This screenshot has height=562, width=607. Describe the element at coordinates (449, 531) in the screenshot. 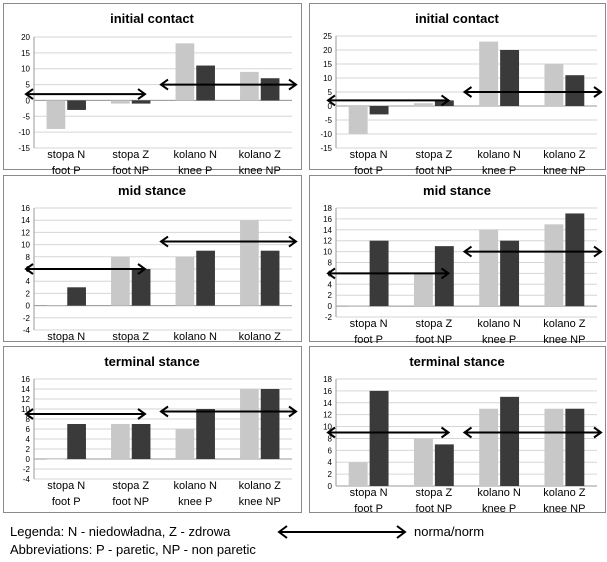

I see `legend-norm-label: norma/norm` at that location.